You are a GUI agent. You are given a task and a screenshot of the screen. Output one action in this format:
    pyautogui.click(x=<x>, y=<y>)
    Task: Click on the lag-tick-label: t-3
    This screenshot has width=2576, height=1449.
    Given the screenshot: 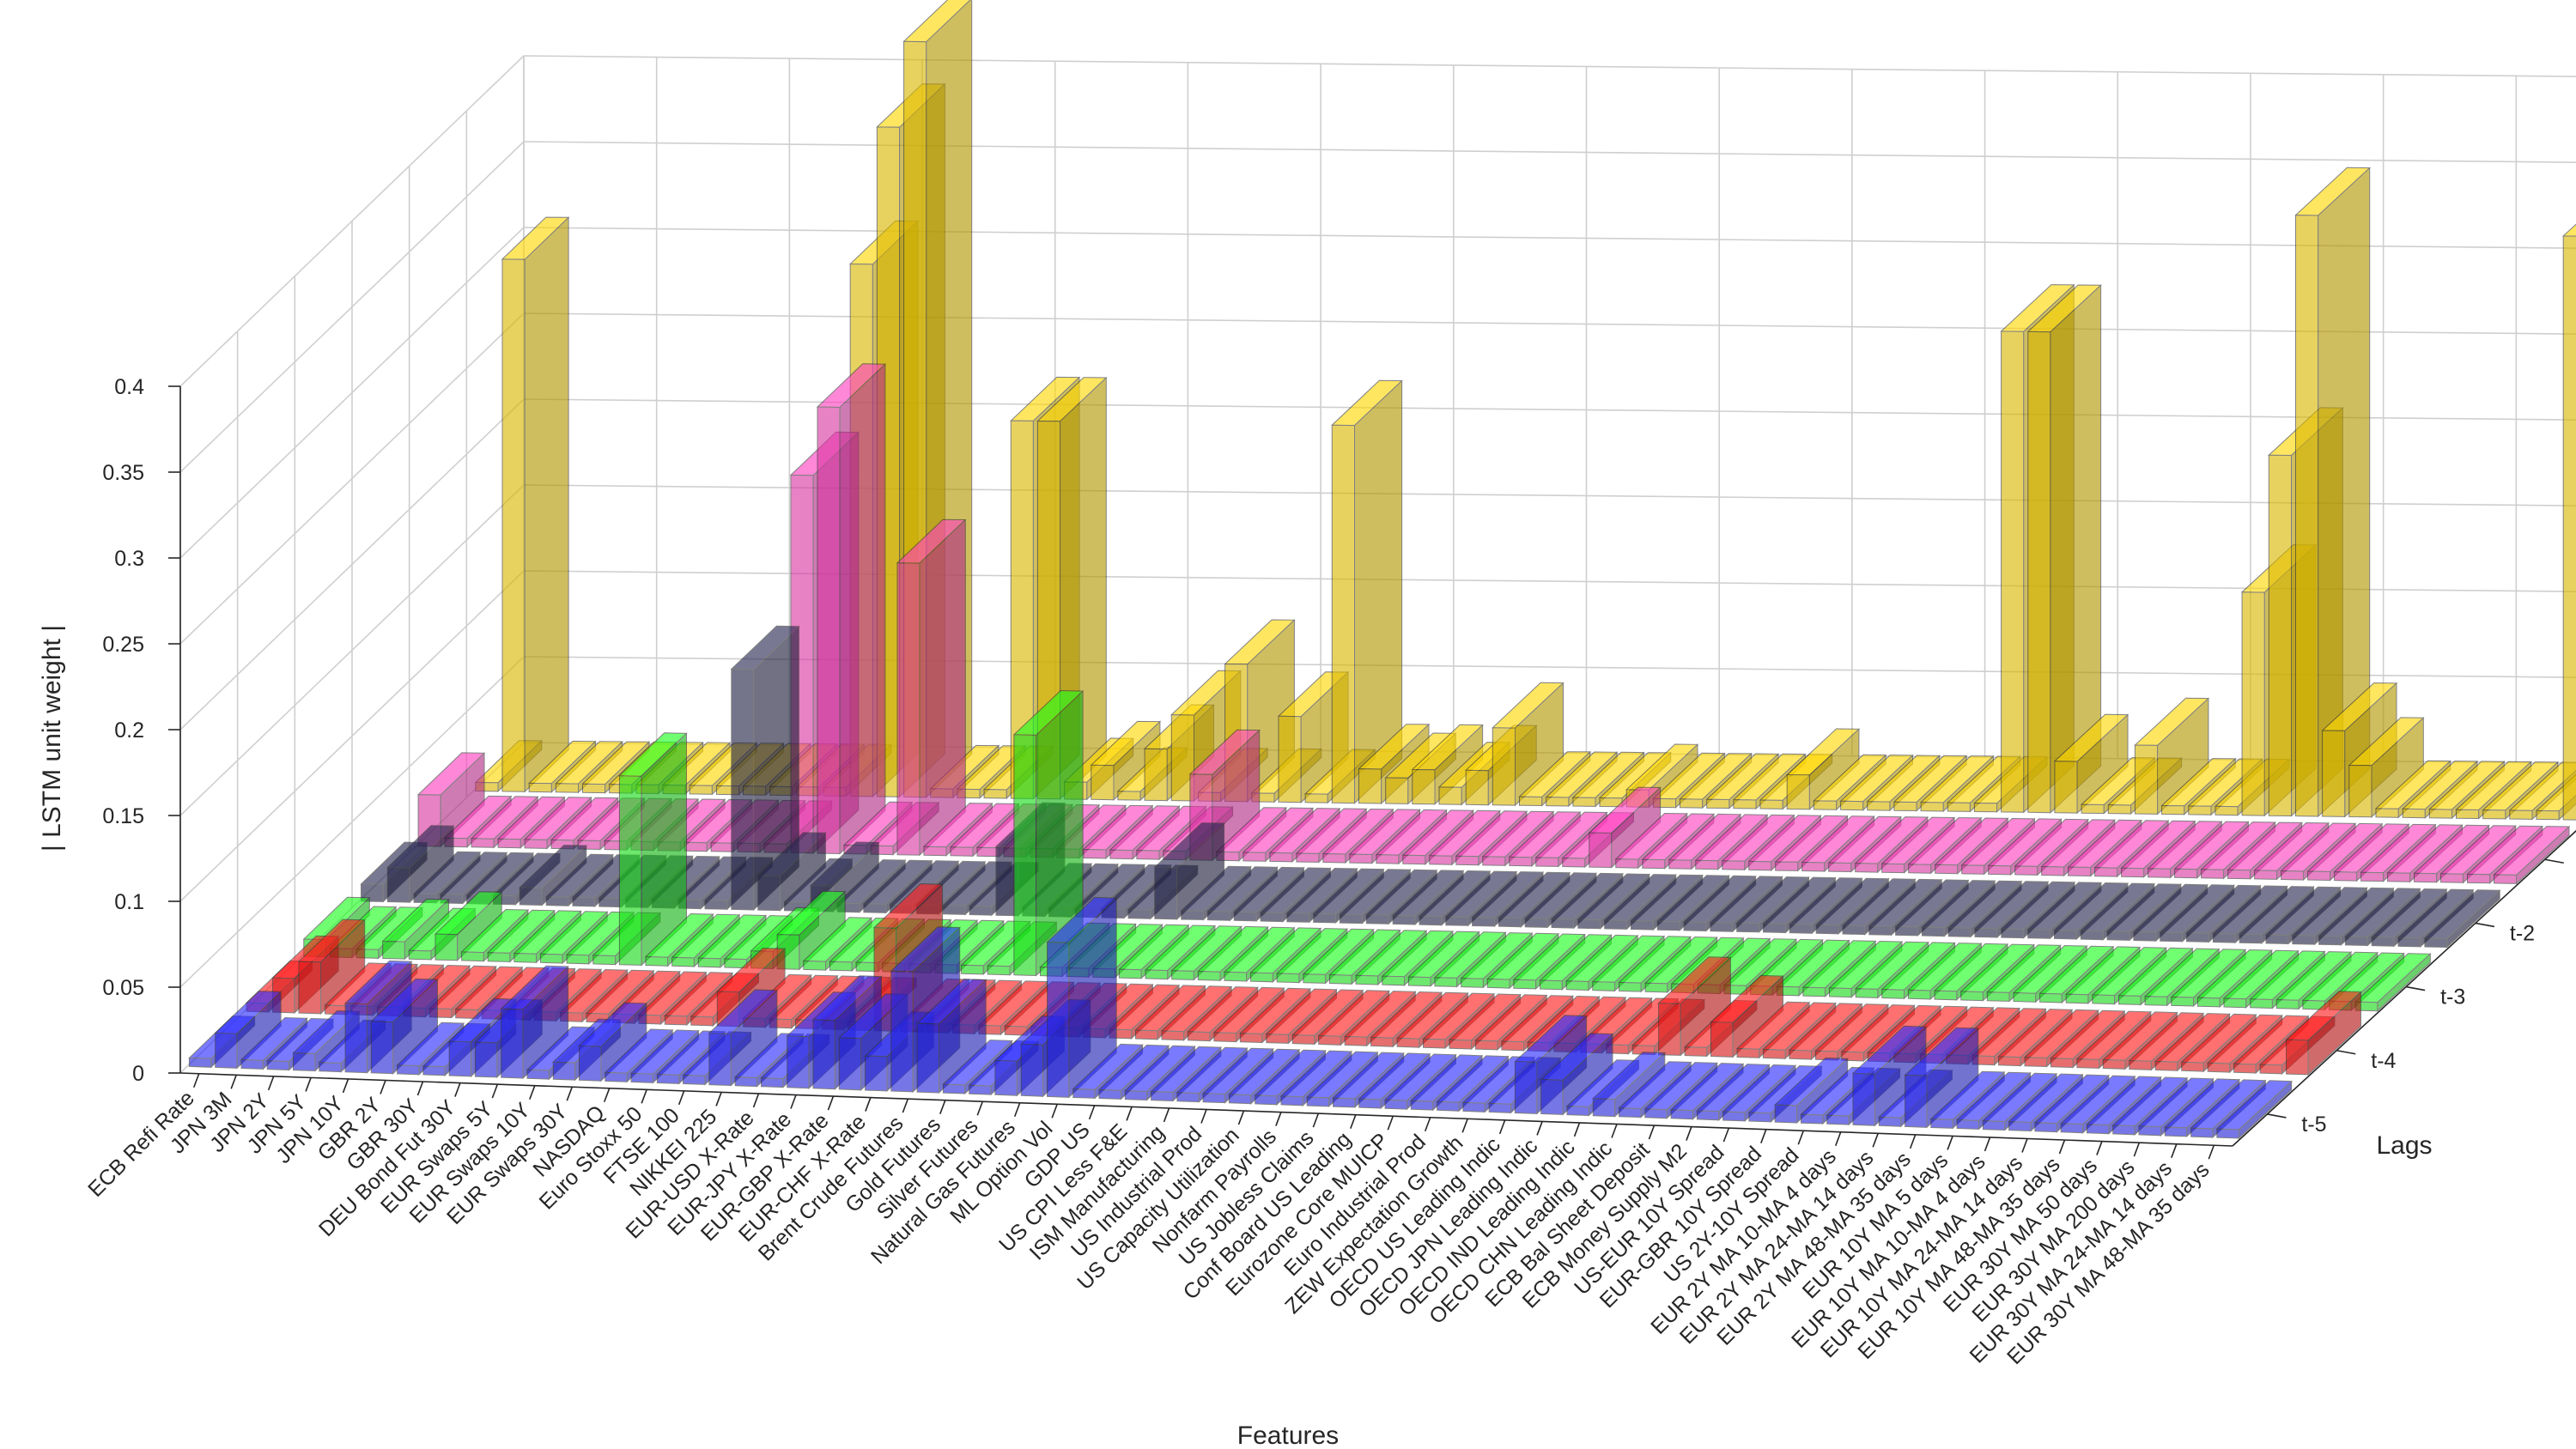 What is the action you would take?
    pyautogui.click(x=2452, y=997)
    